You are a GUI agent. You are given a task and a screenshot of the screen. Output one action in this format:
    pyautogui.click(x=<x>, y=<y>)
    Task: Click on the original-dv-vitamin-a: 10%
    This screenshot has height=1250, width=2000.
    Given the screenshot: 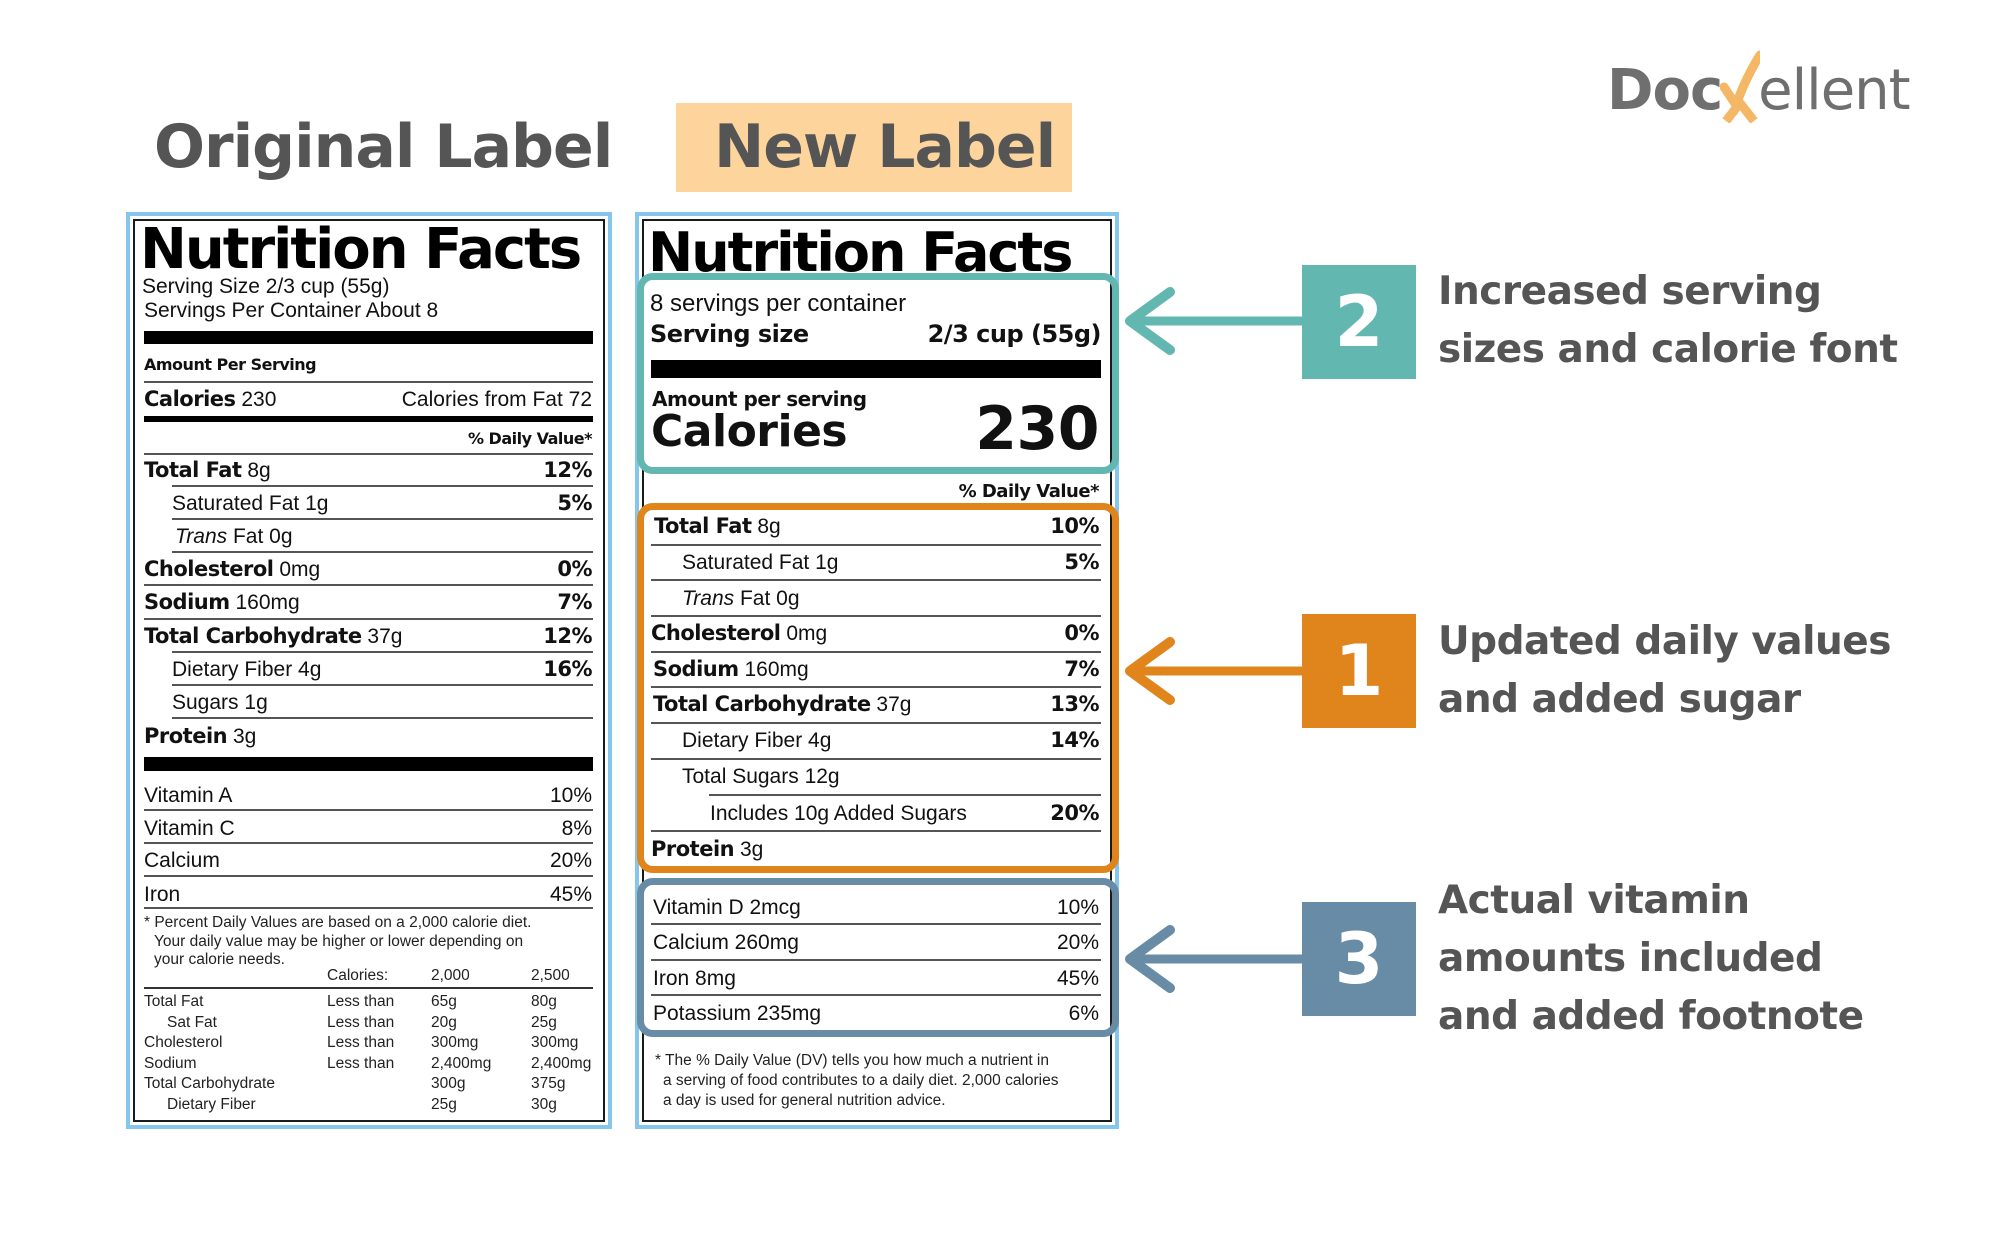 What is the action you would take?
    pyautogui.click(x=570, y=795)
    